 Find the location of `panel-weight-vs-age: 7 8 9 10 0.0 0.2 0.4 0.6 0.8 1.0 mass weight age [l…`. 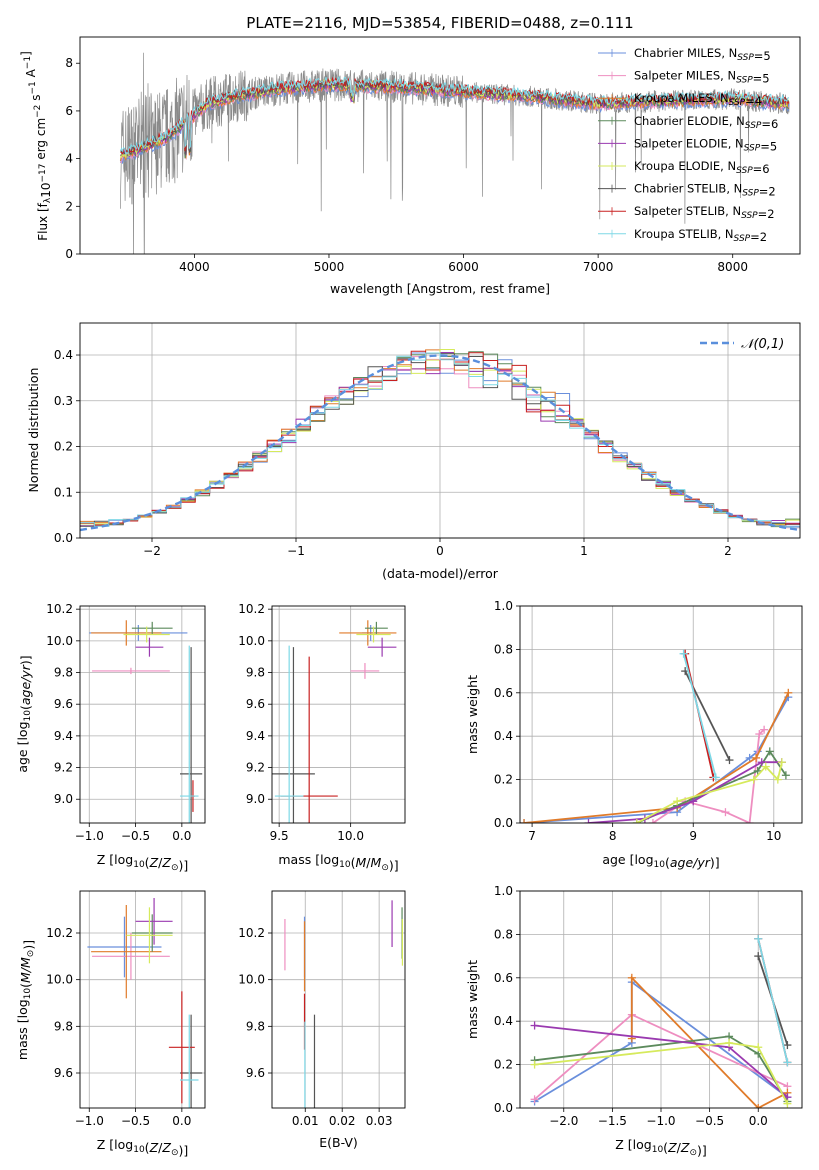

panel-weight-vs-age: 7 8 9 10 0.0 0.2 0.4 0.6 0.8 1.0 mass weight age [l… is located at coordinates (634, 734).